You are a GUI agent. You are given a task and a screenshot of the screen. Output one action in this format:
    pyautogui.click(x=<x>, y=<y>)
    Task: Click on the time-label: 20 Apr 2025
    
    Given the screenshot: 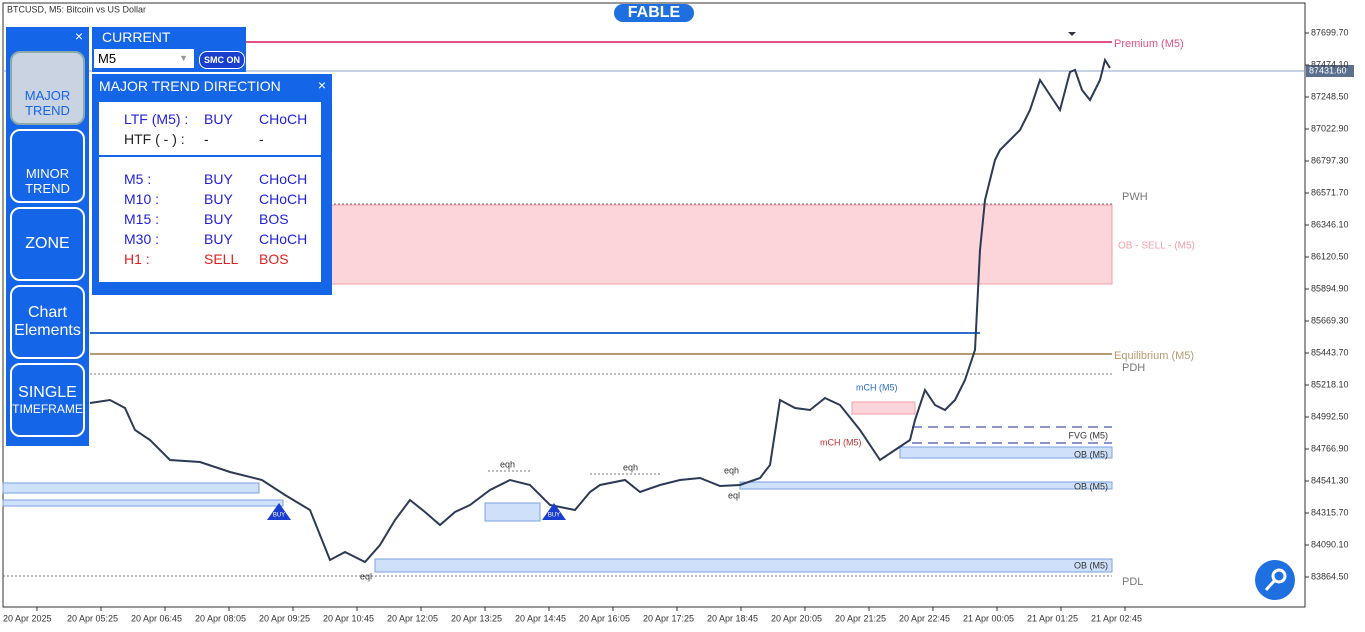 What is the action you would take?
    pyautogui.click(x=27, y=618)
    